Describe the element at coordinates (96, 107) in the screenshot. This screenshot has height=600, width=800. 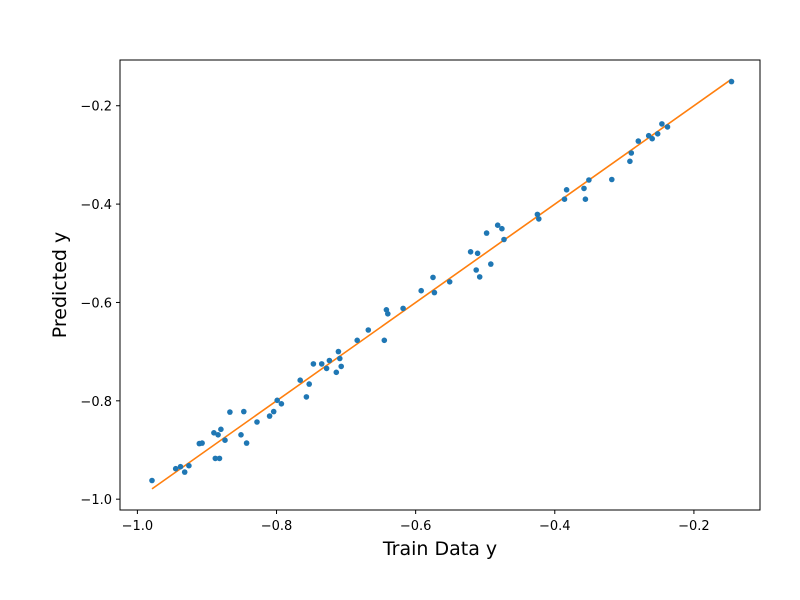
I see `y-tick-label: −0.2` at that location.